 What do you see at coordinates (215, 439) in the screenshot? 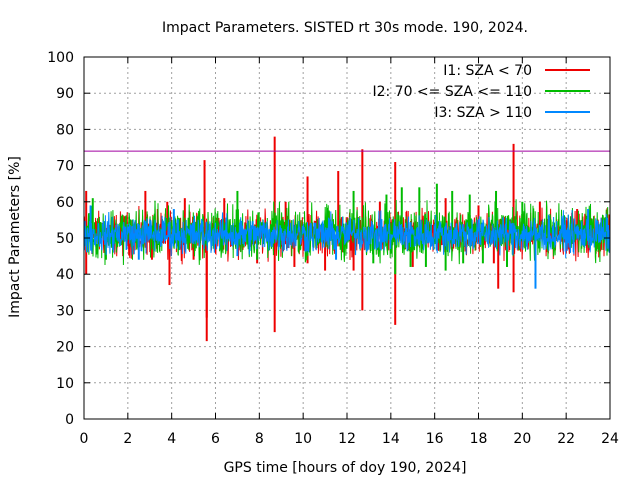
I see `x-tick-label: 6` at bounding box center [215, 439].